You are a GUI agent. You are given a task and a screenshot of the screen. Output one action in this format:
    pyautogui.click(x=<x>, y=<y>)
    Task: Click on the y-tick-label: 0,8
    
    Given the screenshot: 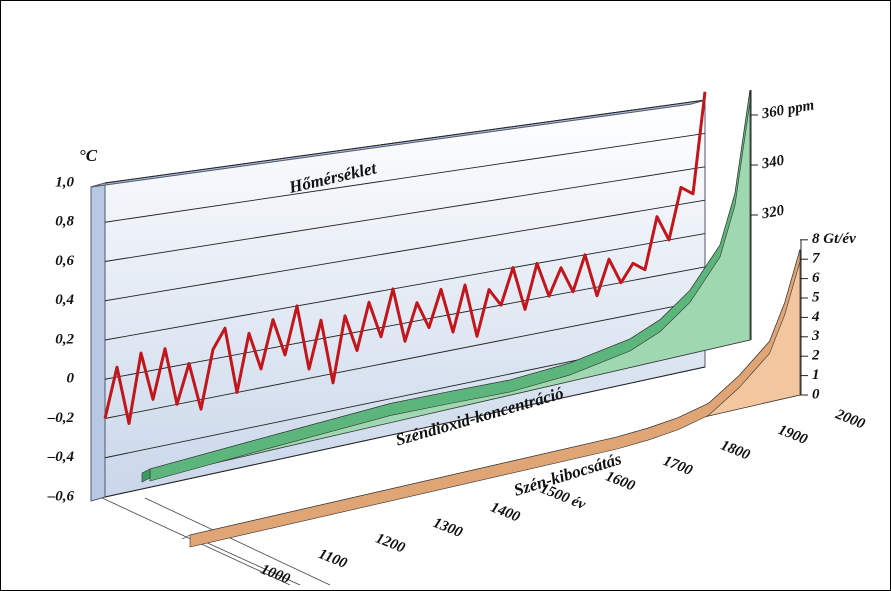 What is the action you would take?
    pyautogui.click(x=64, y=222)
    